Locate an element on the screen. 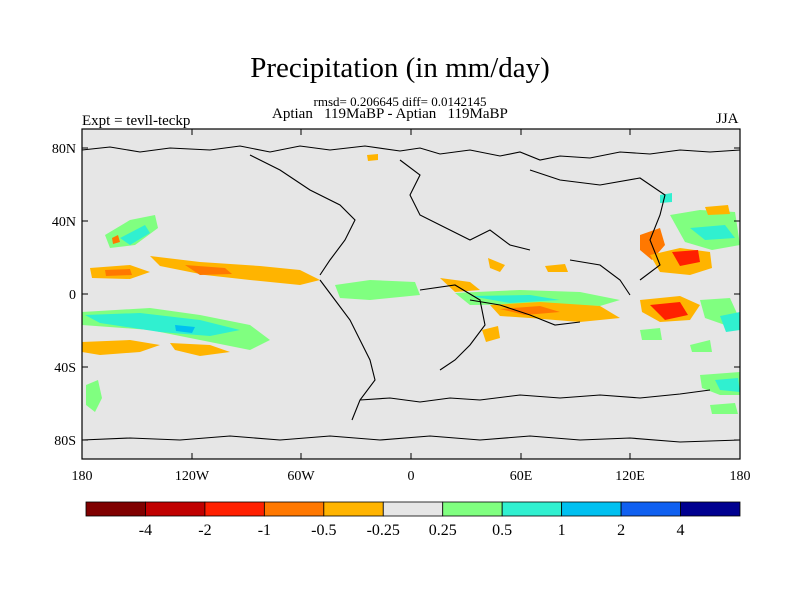 This screenshot has width=800, height=600. coastline-south-america is located at coordinates (347, 350).